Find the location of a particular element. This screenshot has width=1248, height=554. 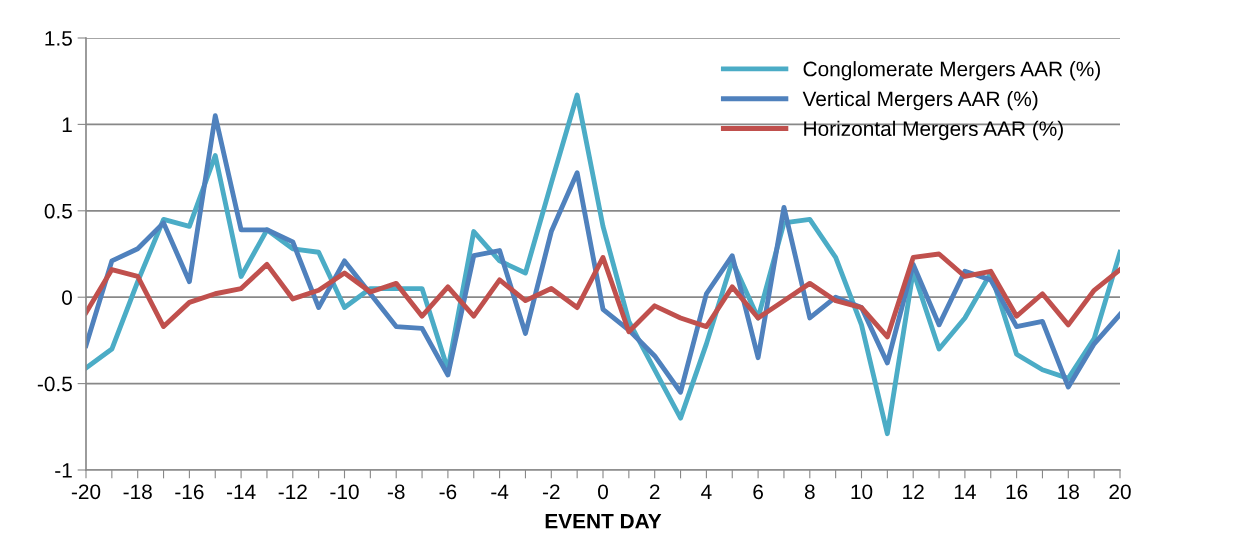

x-tick-label: 6 is located at coordinates (758, 492).